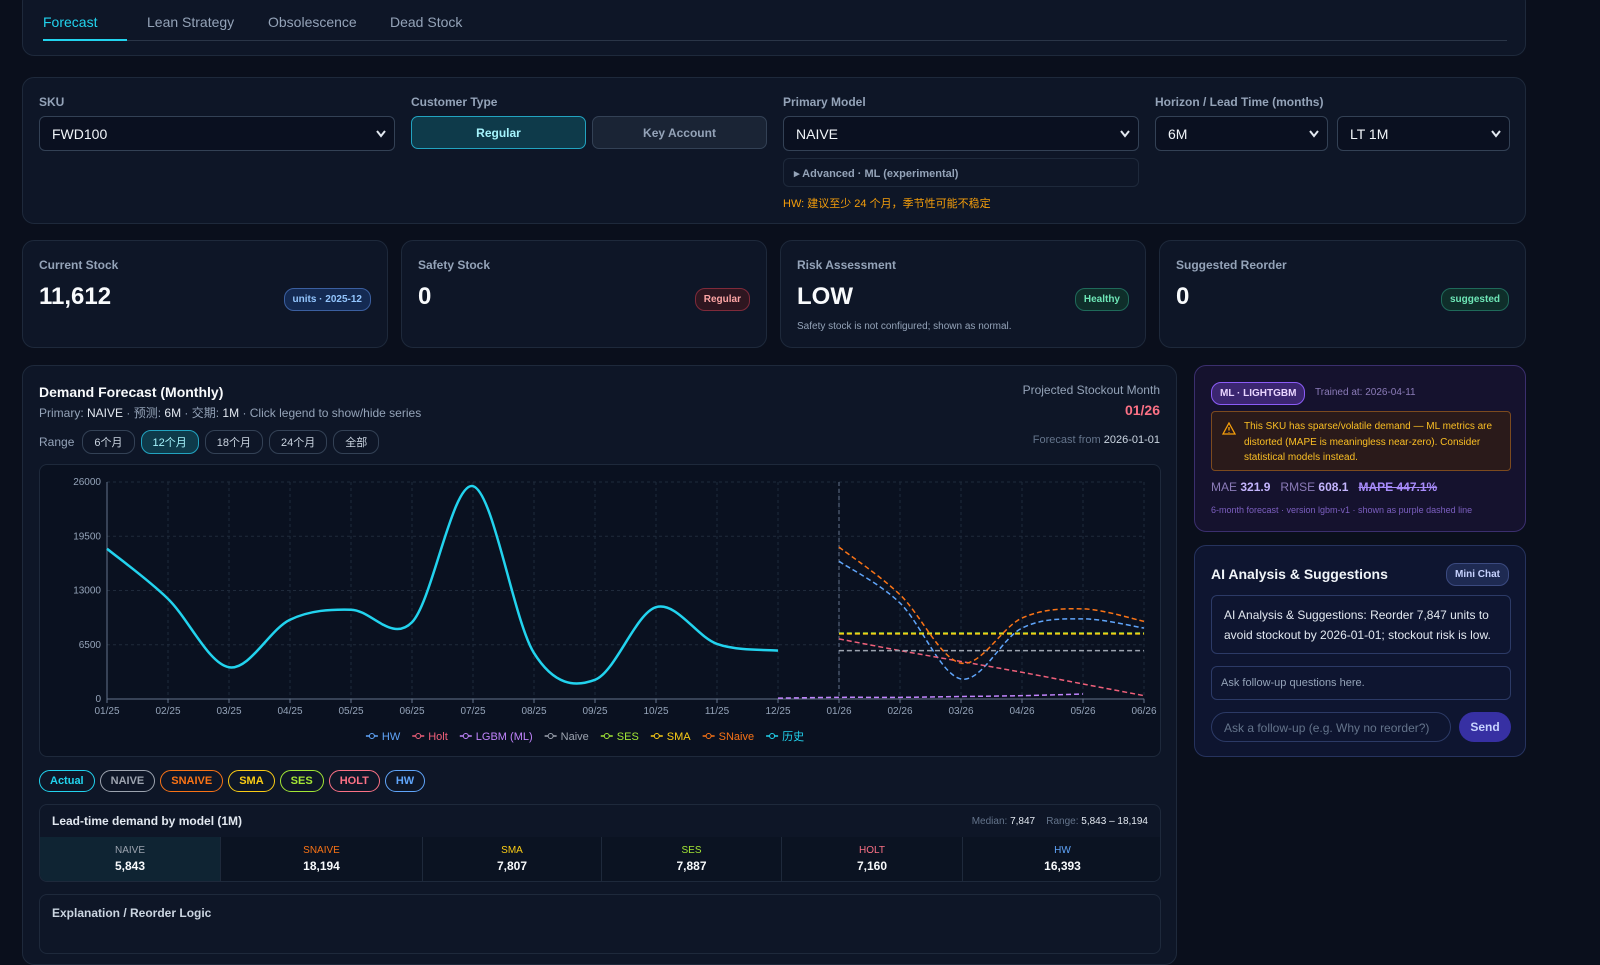  I want to click on advanced-label: Advanced · ML (experimental), so click(880, 174).